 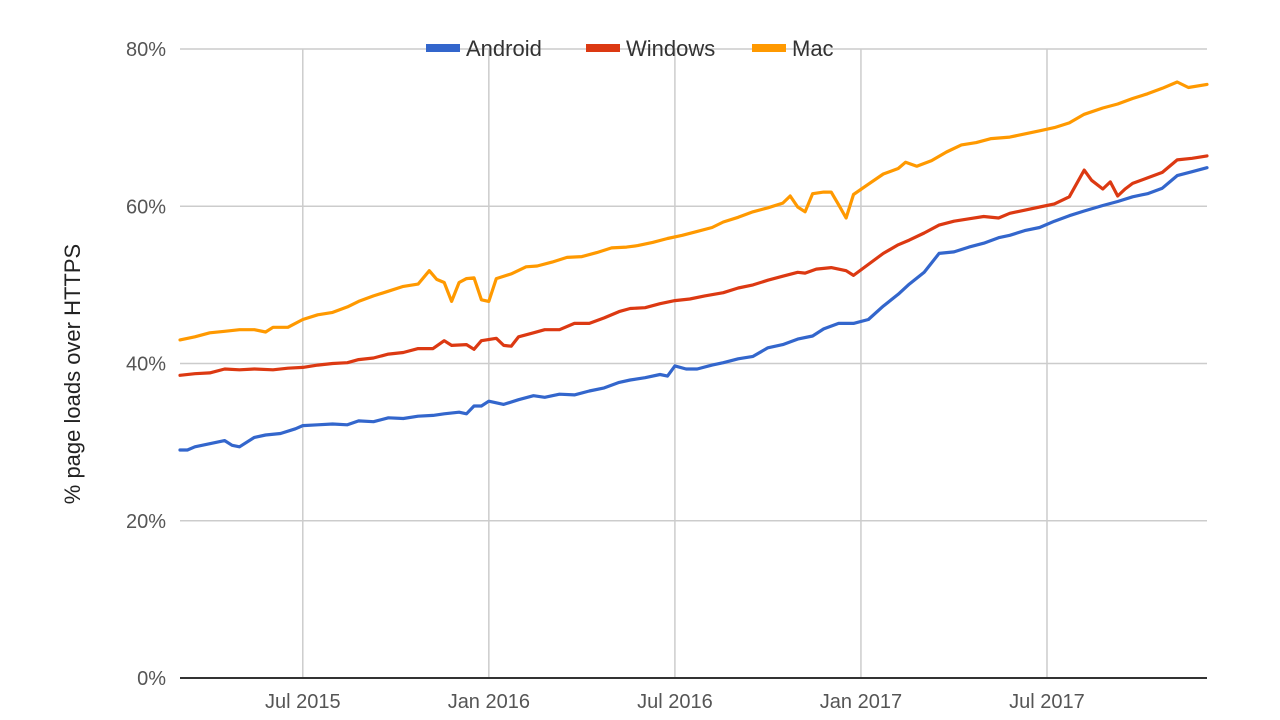 What do you see at coordinates (1047, 702) in the screenshot?
I see `x-tick-label: Jul 2017` at bounding box center [1047, 702].